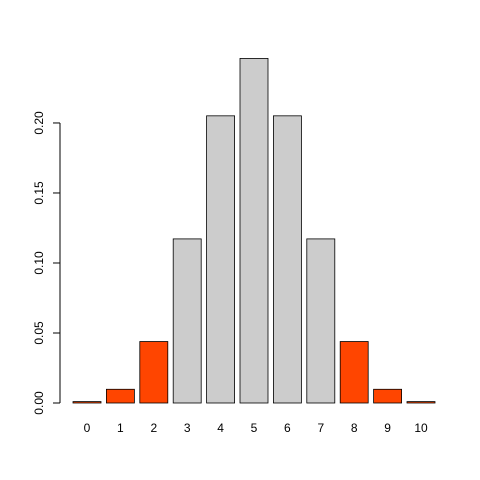  Describe the element at coordinates (220, 428) in the screenshot. I see `x-tick-label: 4` at that location.